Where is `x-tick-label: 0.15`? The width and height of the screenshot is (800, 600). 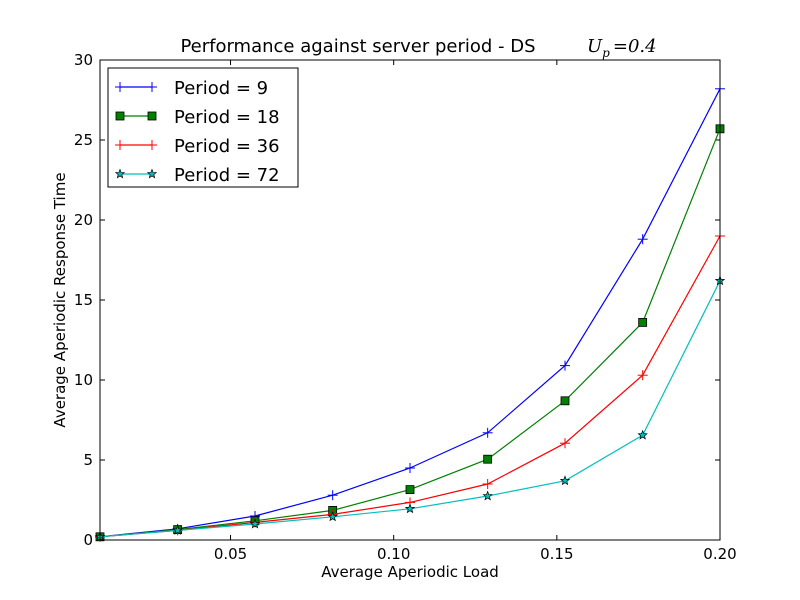 x-tick-label: 0.15 is located at coordinates (556, 554).